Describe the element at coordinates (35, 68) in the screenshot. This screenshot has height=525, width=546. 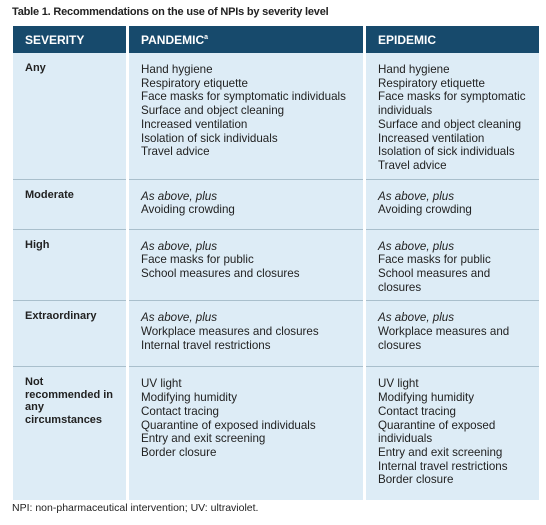
I see `severity-label: Any` at that location.